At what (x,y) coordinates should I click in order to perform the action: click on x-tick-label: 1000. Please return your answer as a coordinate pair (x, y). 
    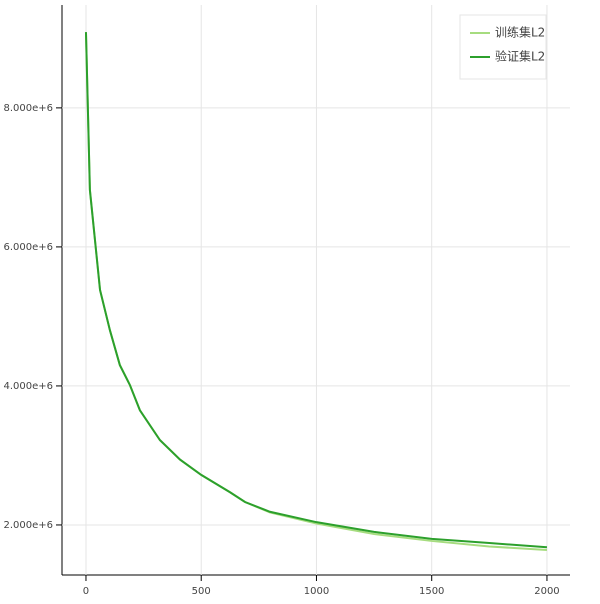
    Looking at the image, I should click on (316, 591).